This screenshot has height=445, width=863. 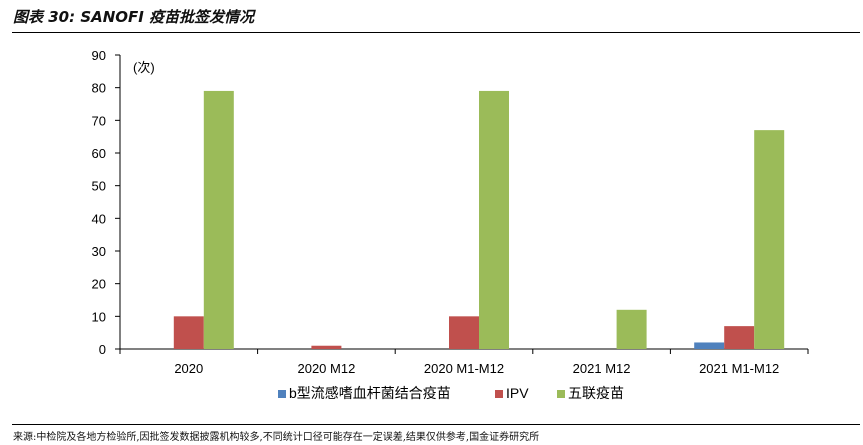 I want to click on y-tick-label: 50, so click(x=99, y=186).